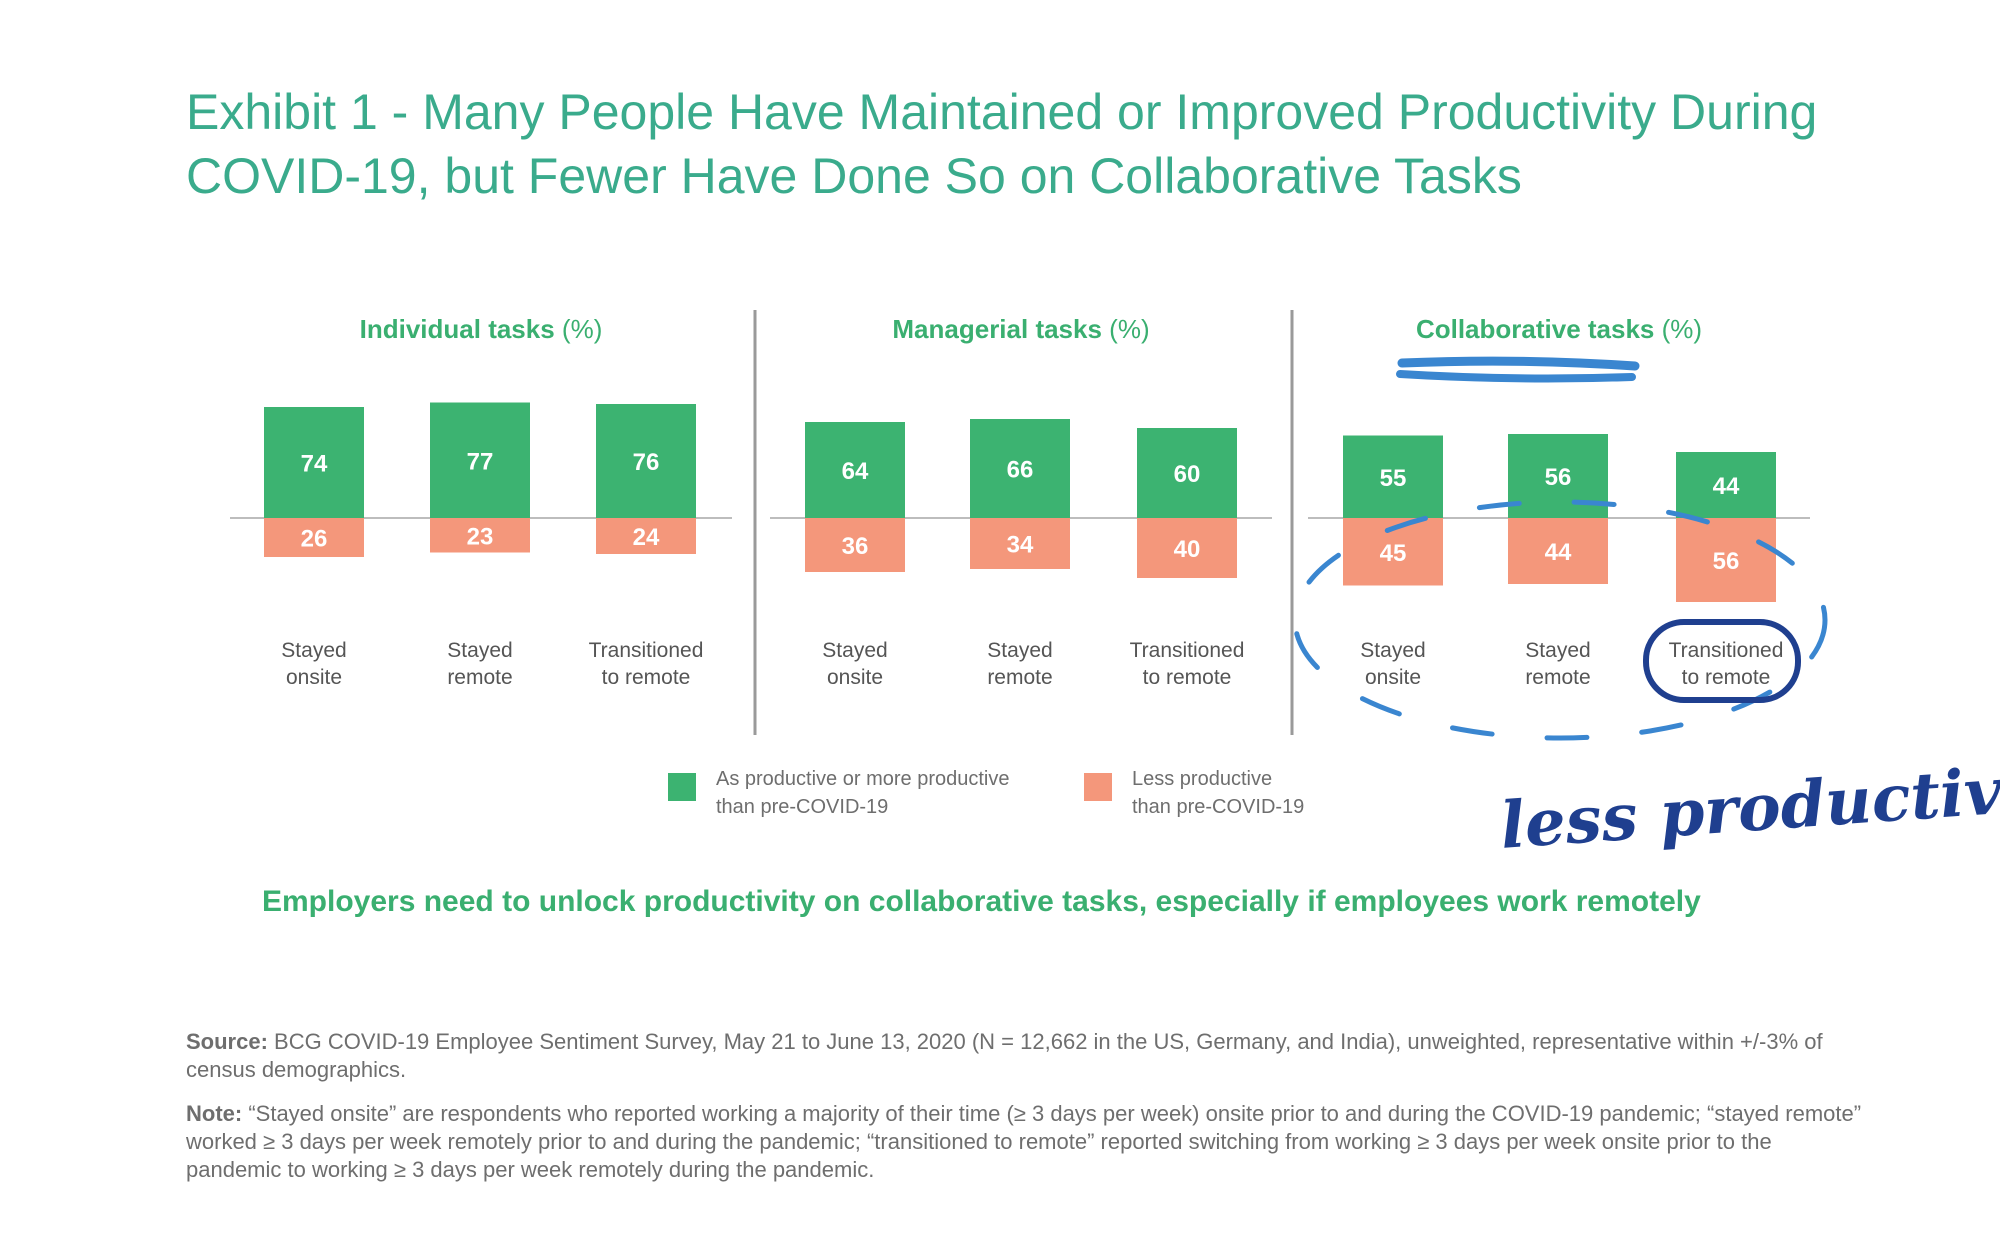 This screenshot has width=2000, height=1249. Describe the element at coordinates (314, 677) in the screenshot. I see `category-label-1-1-line-2: onsite` at that location.